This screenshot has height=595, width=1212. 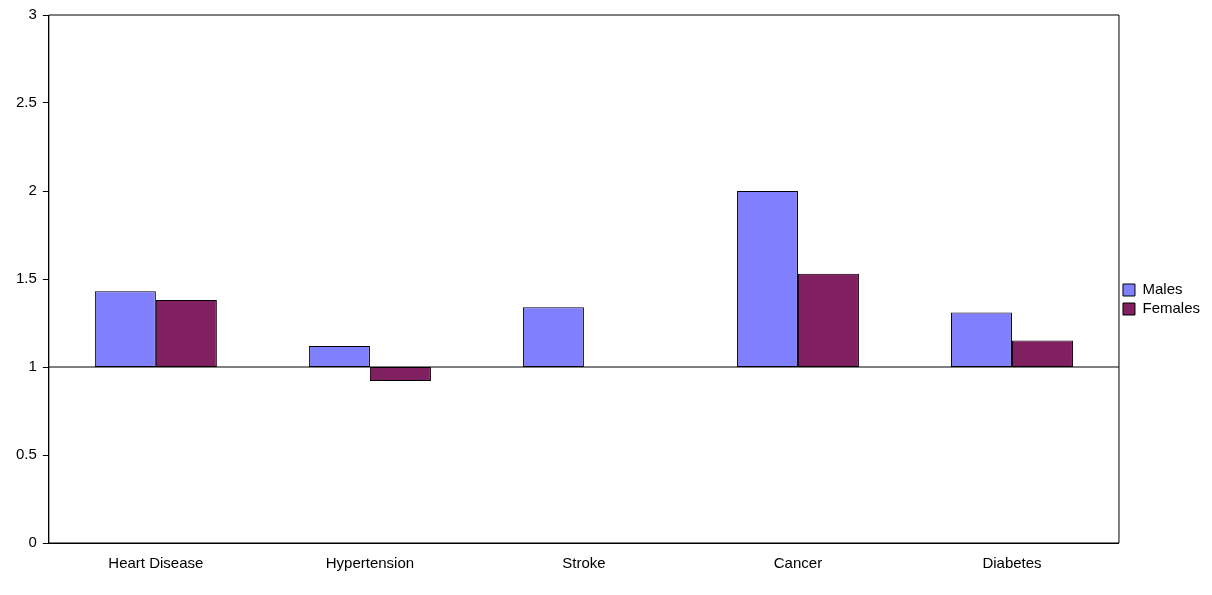 What do you see at coordinates (1012, 563) in the screenshot?
I see `x-tick-label: Diabetes` at bounding box center [1012, 563].